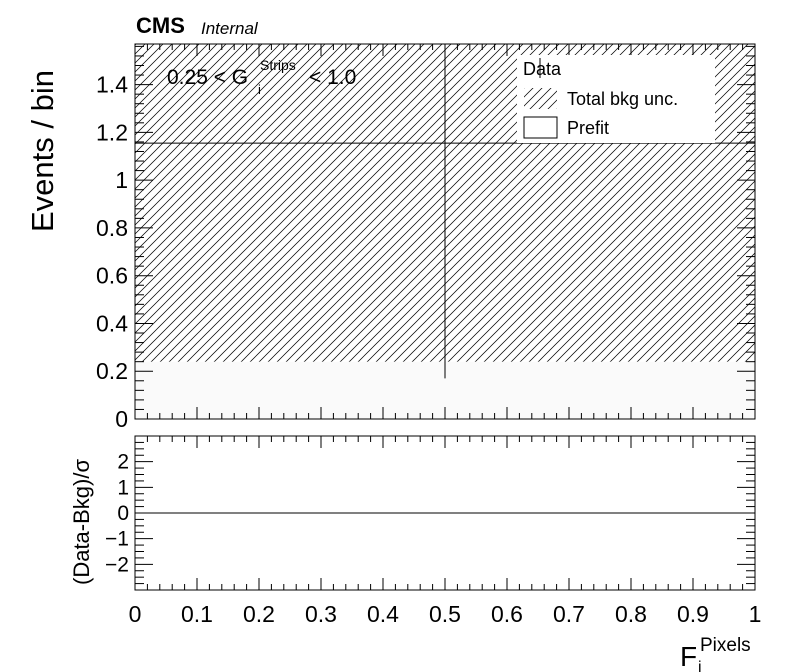 The height and width of the screenshot is (672, 796). What do you see at coordinates (112, 323) in the screenshot?
I see `main-y-tick-label: 0.4` at bounding box center [112, 323].